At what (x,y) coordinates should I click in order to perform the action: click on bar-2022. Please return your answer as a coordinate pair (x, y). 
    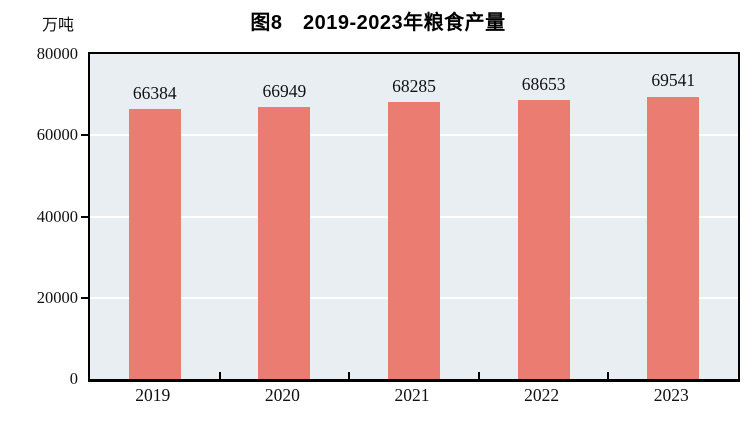
    Looking at the image, I should click on (543, 239).